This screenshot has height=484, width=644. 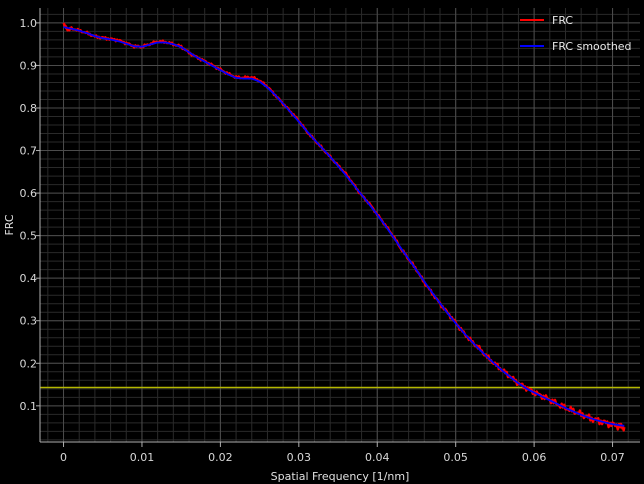 I want to click on x-tick-label: 0.07, so click(x=612, y=457).